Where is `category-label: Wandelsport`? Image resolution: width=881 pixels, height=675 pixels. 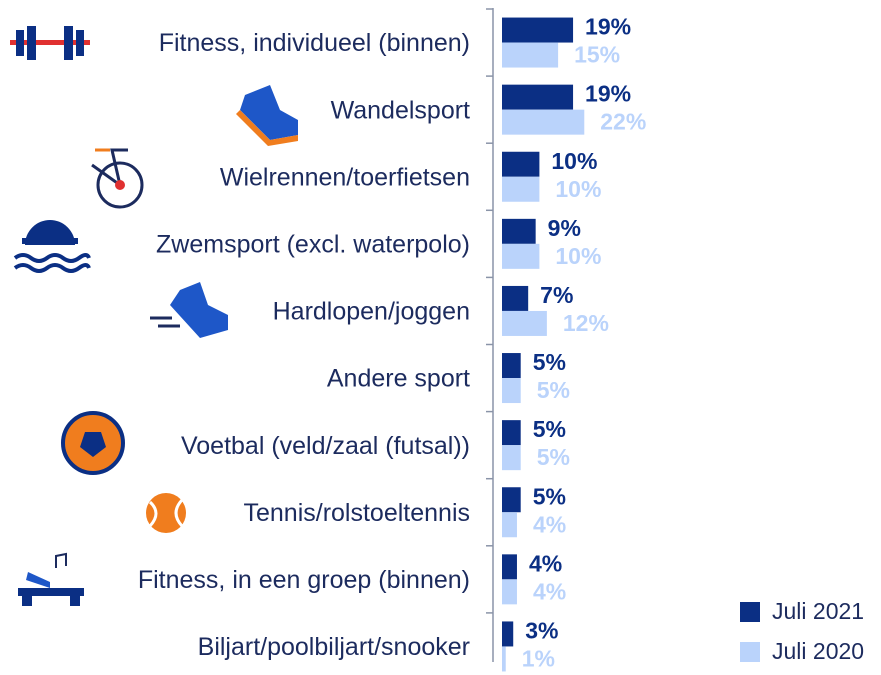 category-label: Wandelsport is located at coordinates (400, 110).